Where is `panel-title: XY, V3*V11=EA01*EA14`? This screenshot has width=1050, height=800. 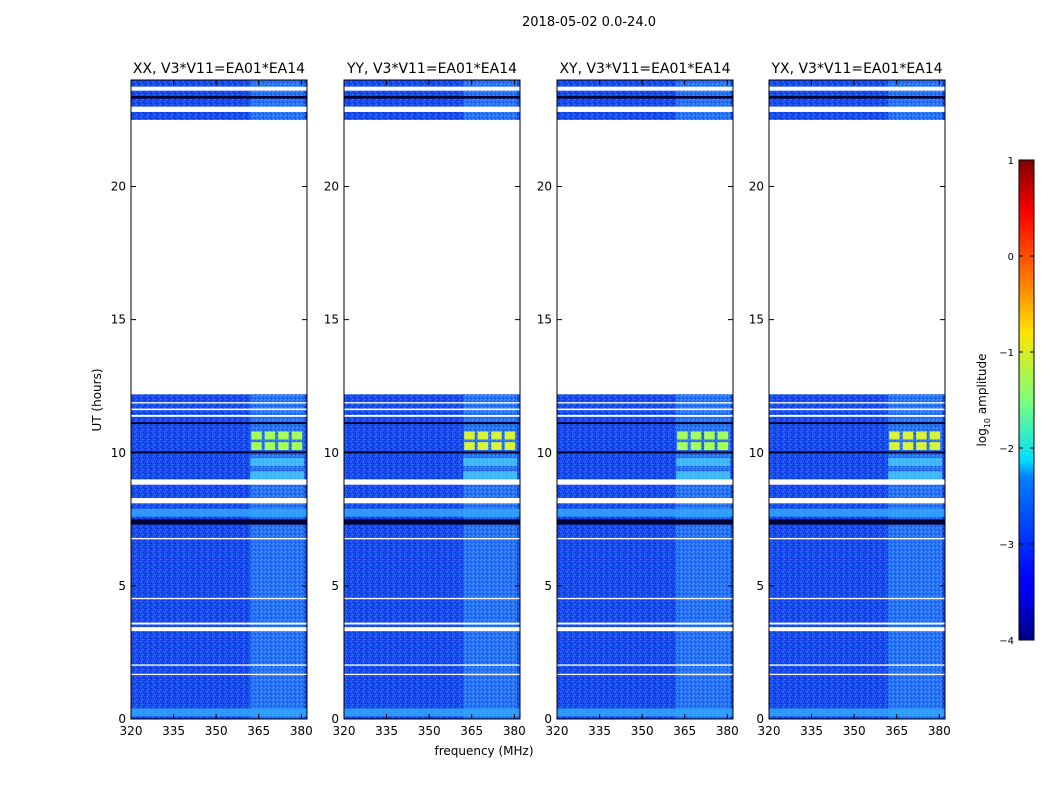
panel-title: XY, V3*V11=EA01*EA14 is located at coordinates (644, 69).